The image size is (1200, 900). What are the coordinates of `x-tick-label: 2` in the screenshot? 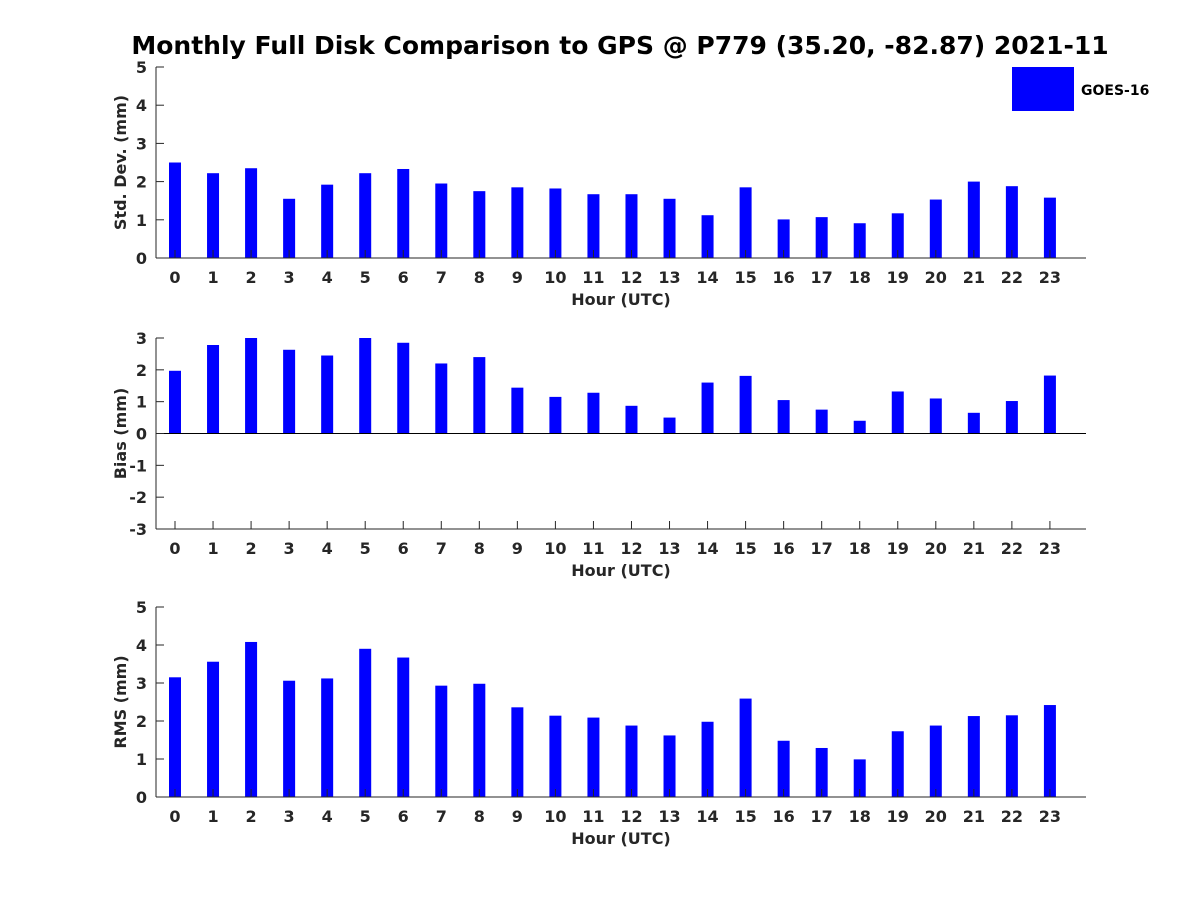 It's located at (251, 816).